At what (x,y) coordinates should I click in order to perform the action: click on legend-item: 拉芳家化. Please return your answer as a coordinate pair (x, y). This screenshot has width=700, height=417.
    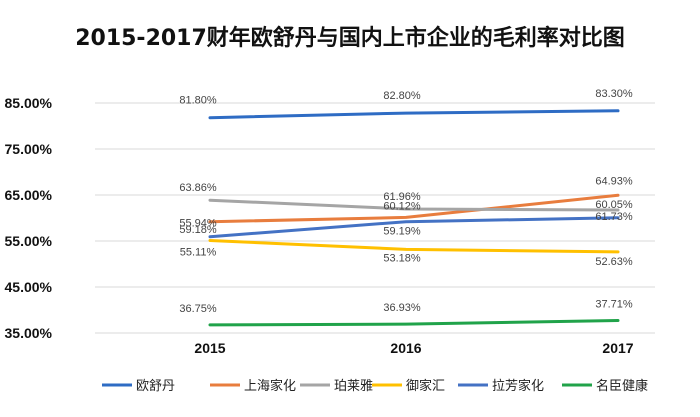
    Looking at the image, I should click on (501, 386).